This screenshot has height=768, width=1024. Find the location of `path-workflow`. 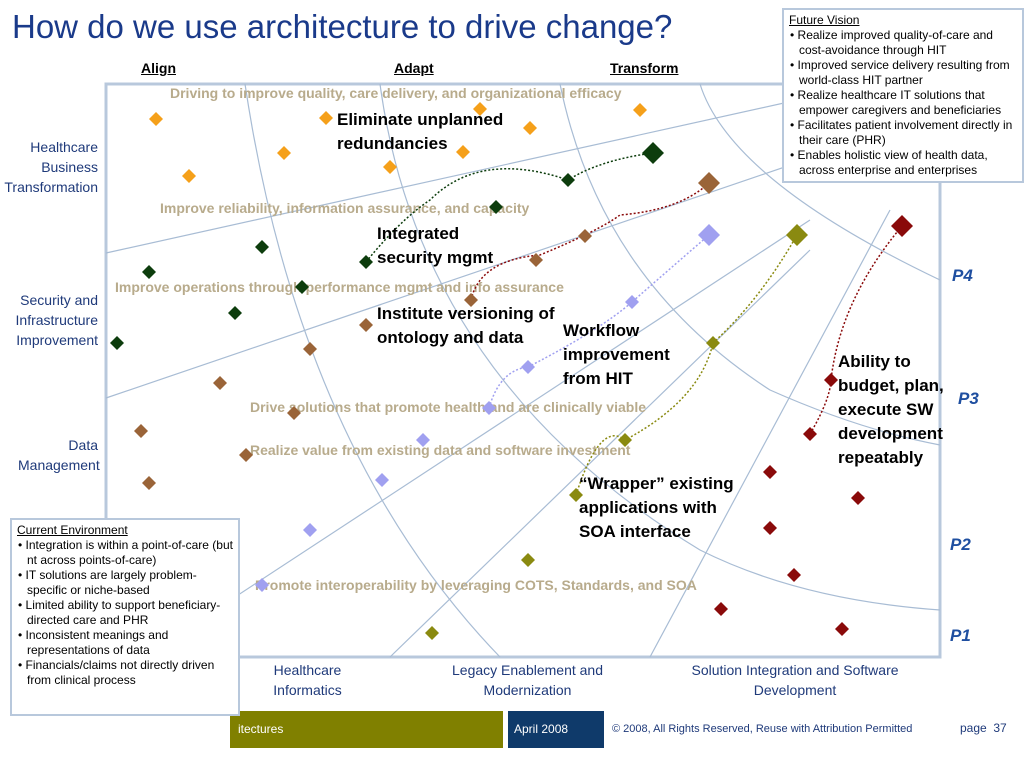

path-workflow is located at coordinates (599, 321).